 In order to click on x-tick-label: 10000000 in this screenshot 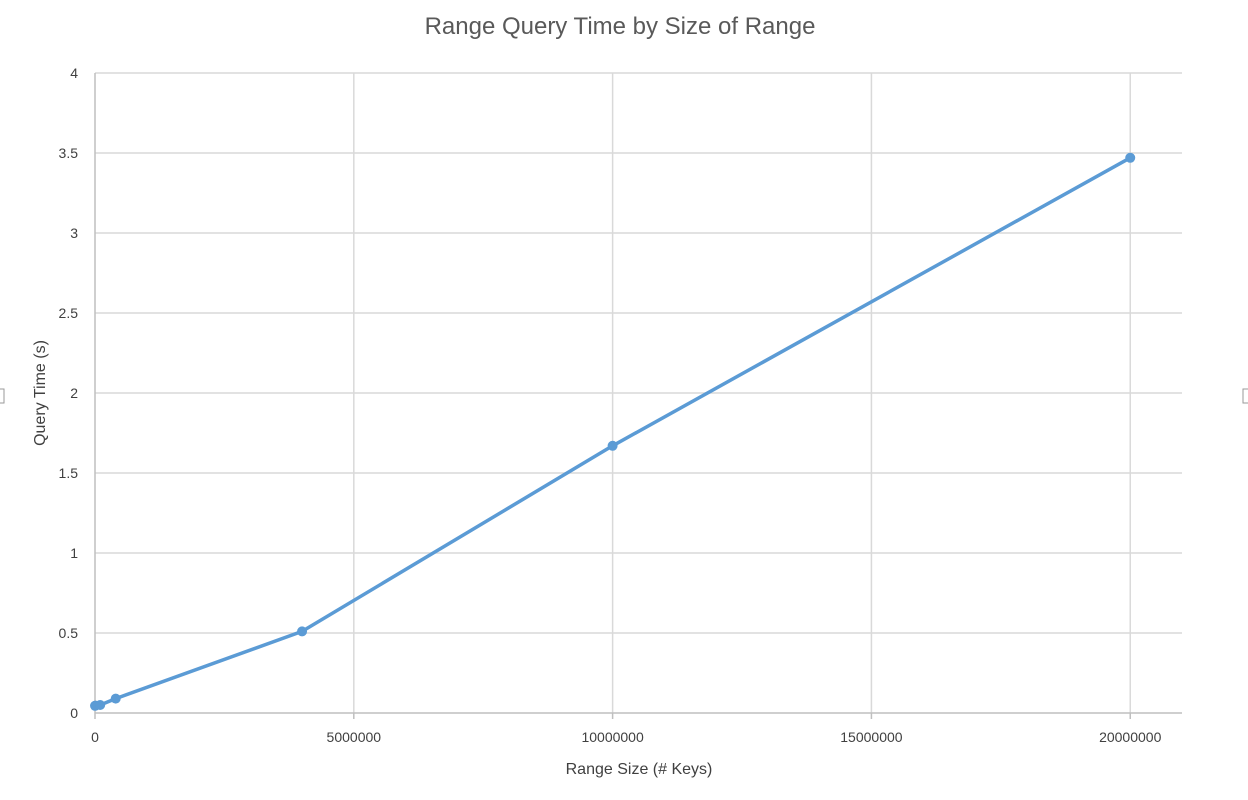, I will do `click(612, 737)`.